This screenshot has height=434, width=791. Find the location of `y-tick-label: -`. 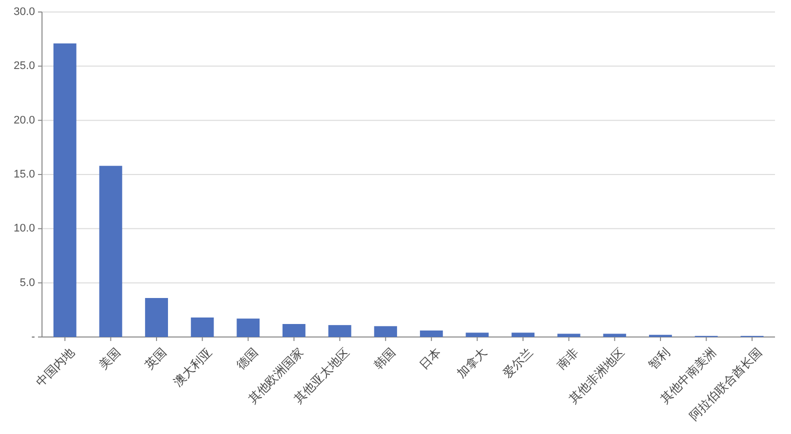

y-tick-label: - is located at coordinates (33, 337).